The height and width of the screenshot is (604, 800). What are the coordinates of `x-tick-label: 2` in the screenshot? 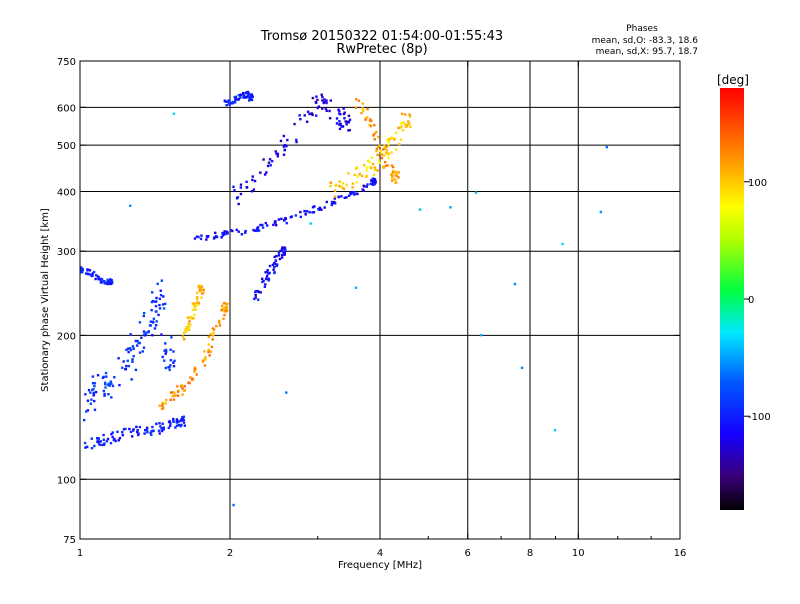 It's located at (230, 553).